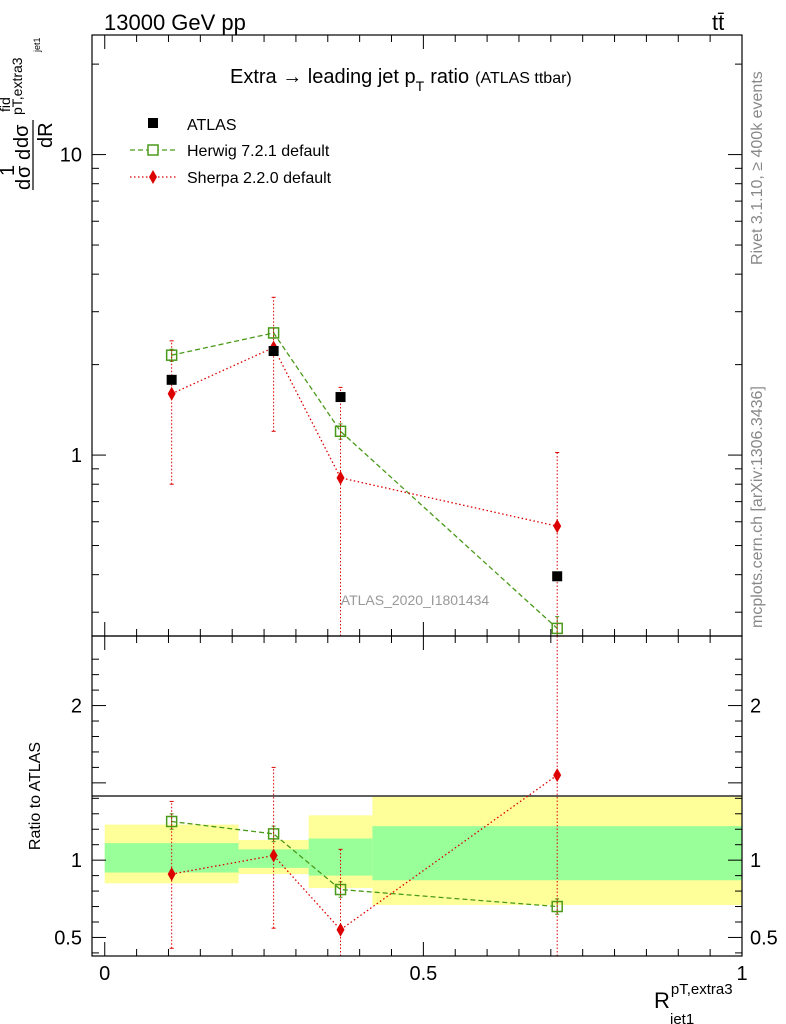 This screenshot has width=786, height=1024. Describe the element at coordinates (68, 938) in the screenshot. I see `ratio-ytick-label: 0.5` at that location.